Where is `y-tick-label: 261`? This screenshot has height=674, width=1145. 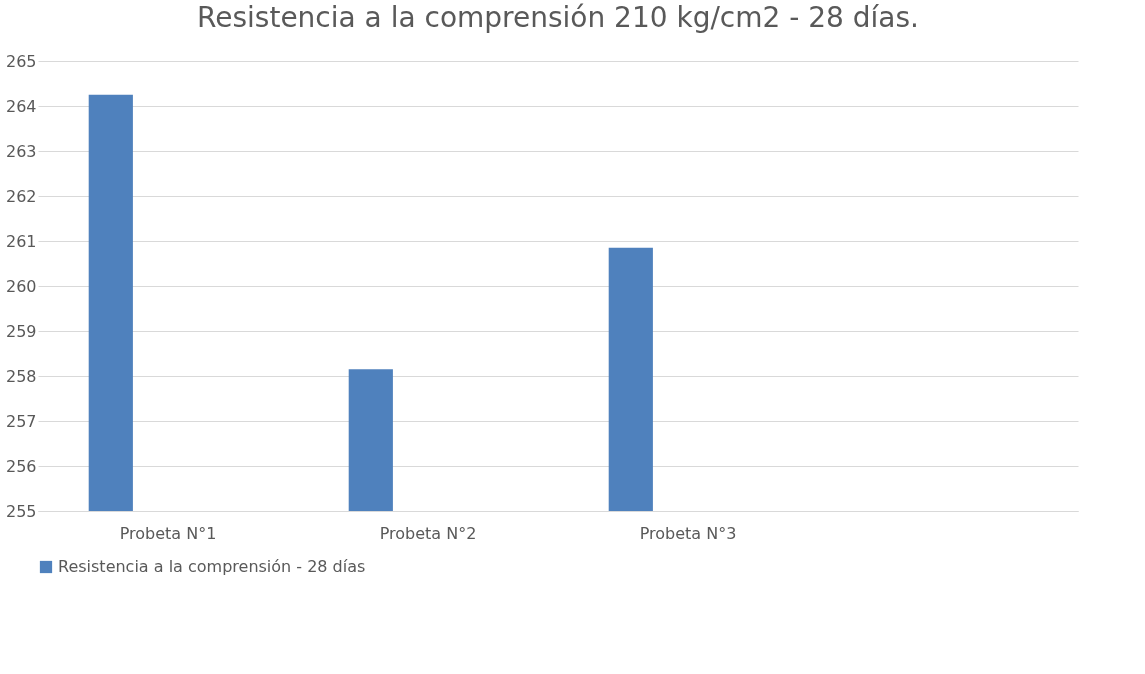
y-tick-label: 261 is located at coordinates (21, 241).